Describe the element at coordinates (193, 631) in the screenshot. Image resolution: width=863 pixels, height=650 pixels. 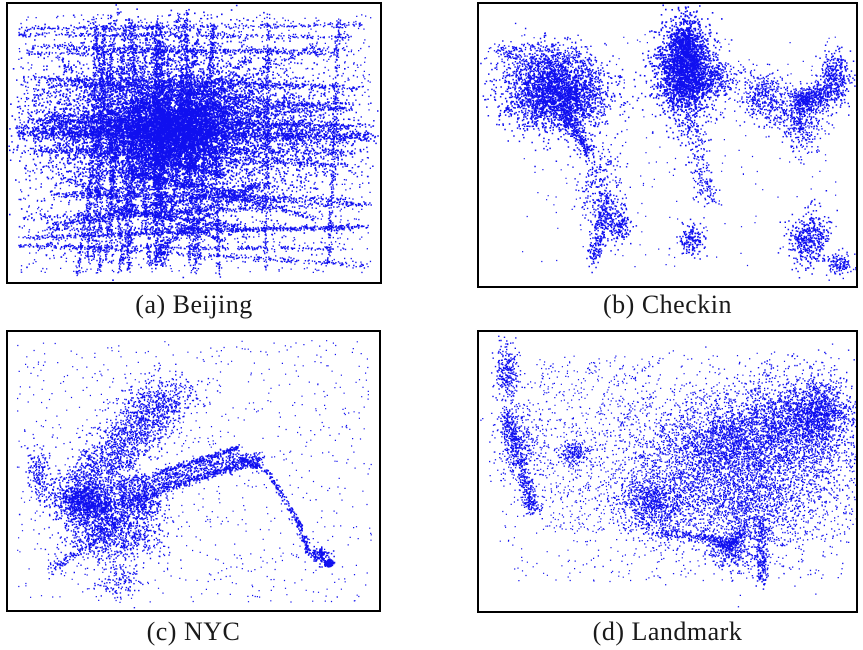
I see `nyc-caption: (c) NYC` at that location.